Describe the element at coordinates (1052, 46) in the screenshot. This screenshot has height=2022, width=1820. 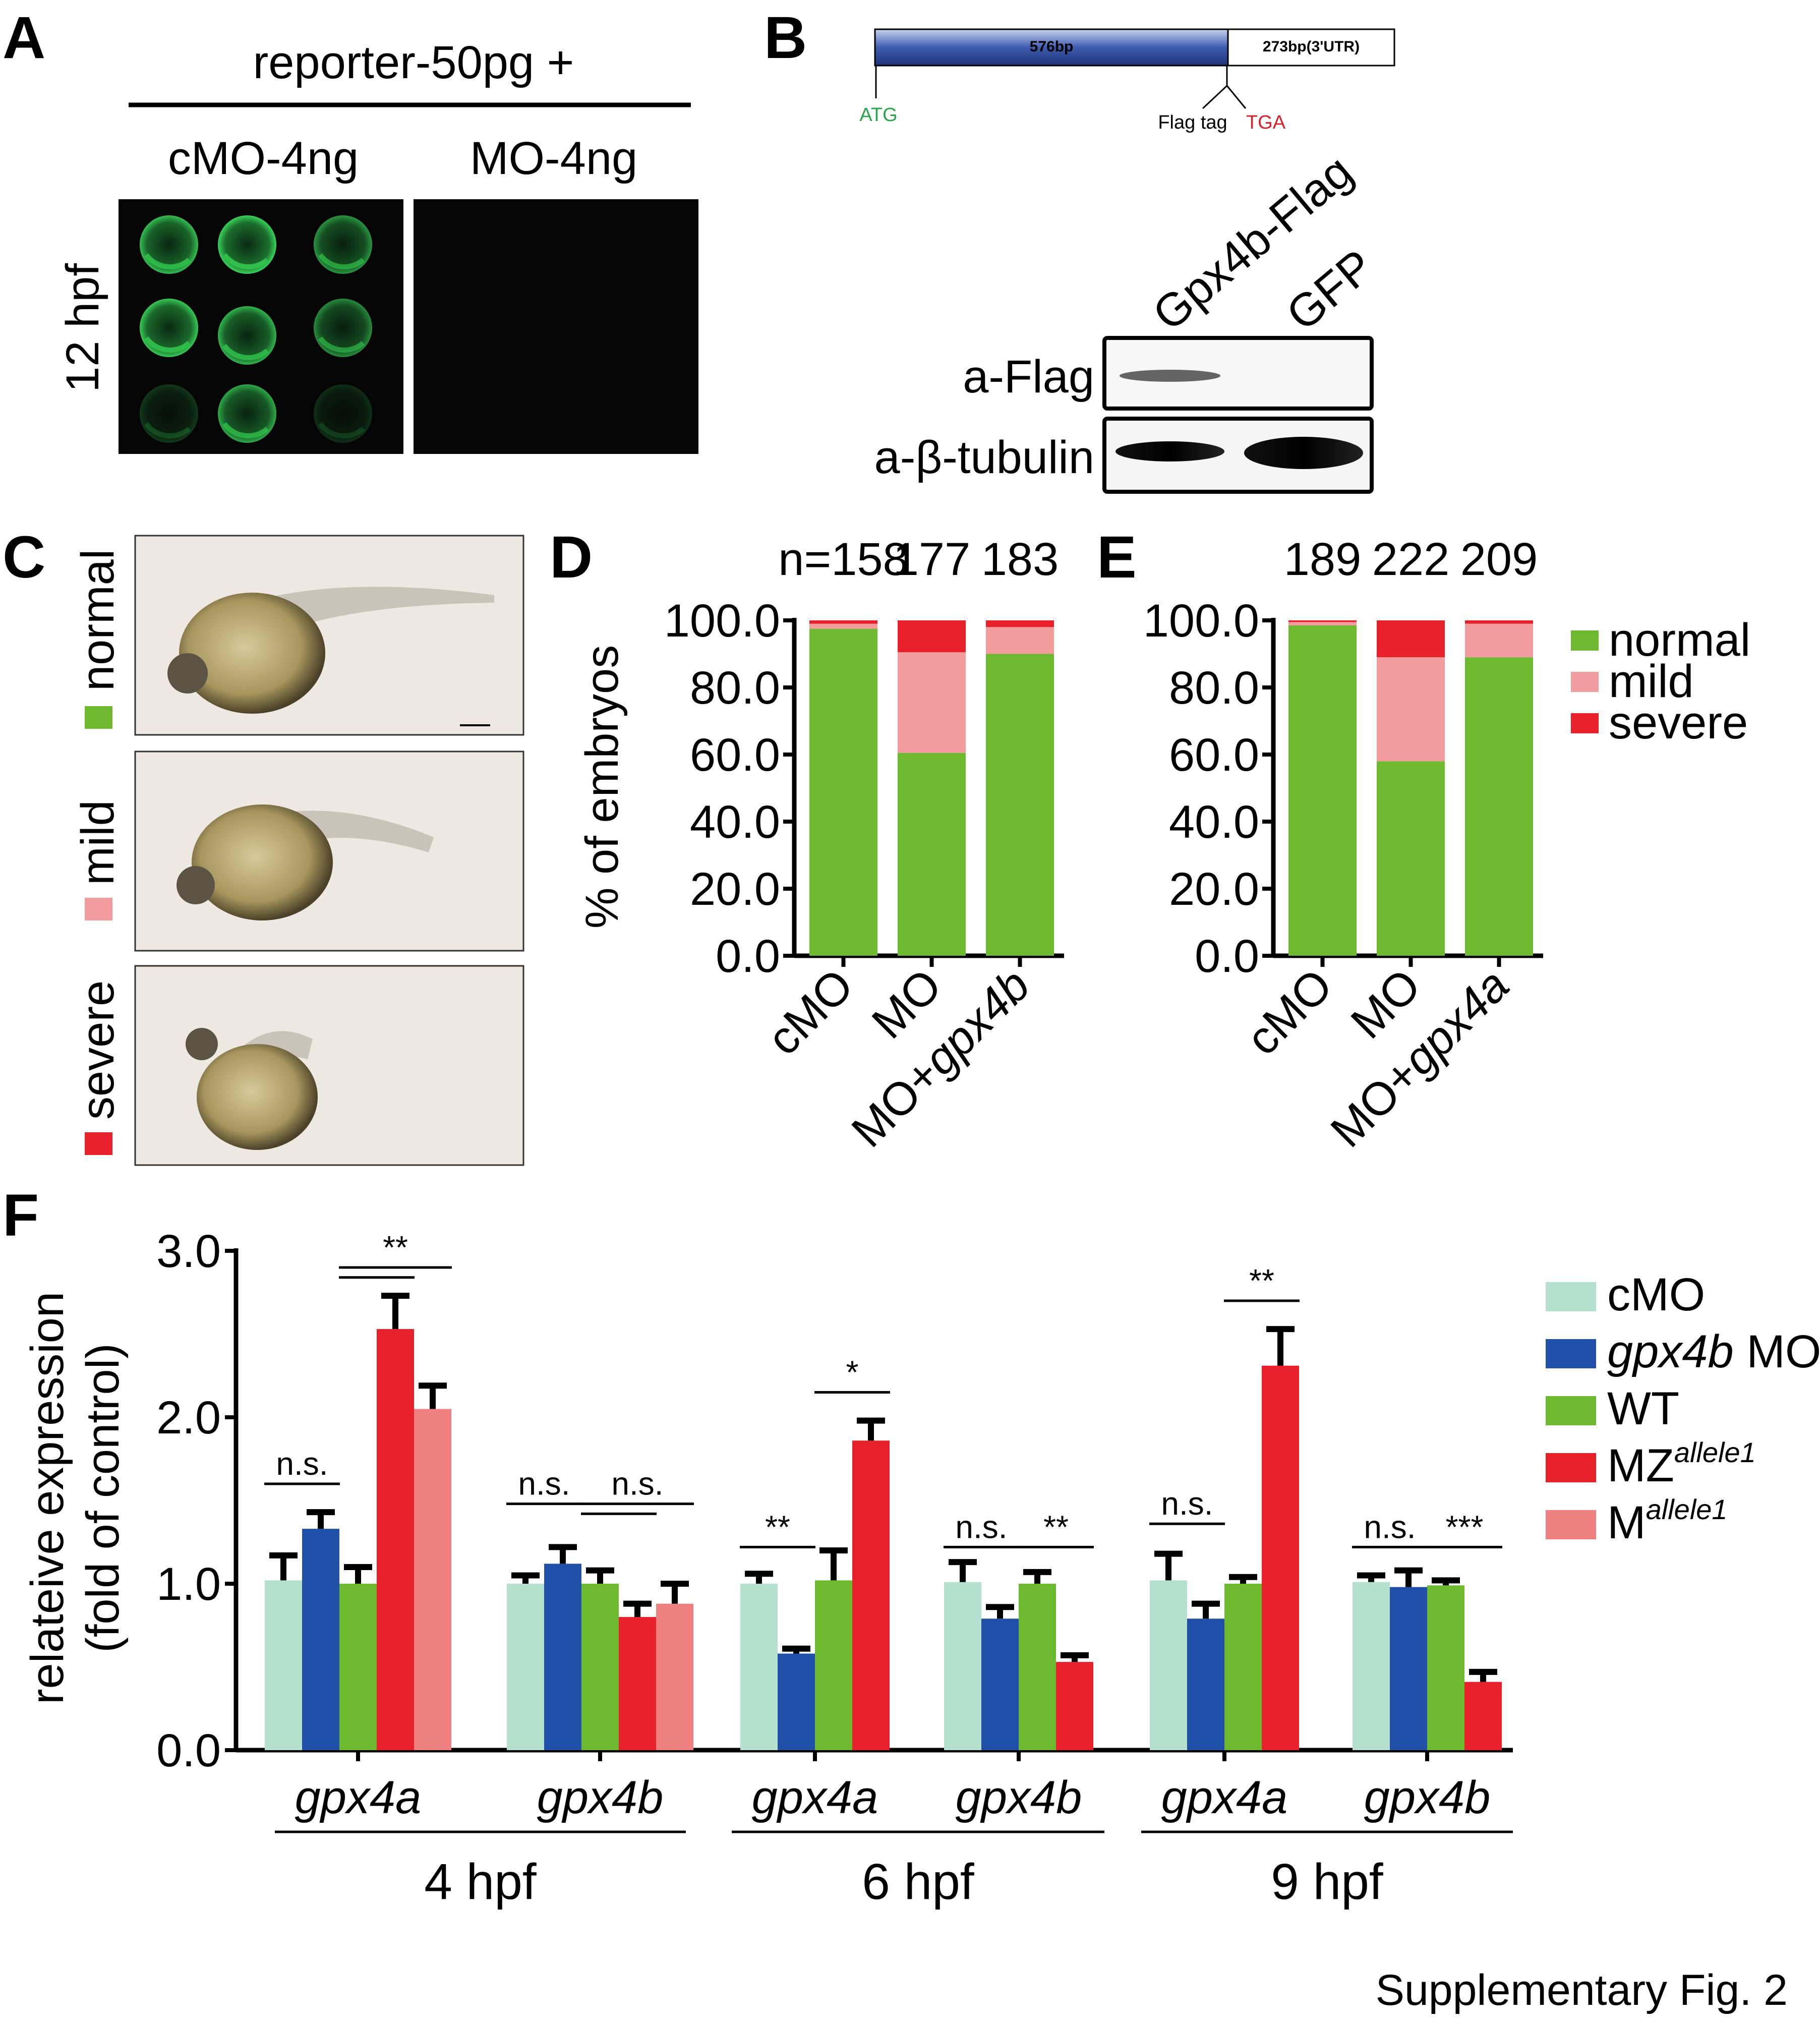
I see `construct-cds-label: 576bp` at that location.